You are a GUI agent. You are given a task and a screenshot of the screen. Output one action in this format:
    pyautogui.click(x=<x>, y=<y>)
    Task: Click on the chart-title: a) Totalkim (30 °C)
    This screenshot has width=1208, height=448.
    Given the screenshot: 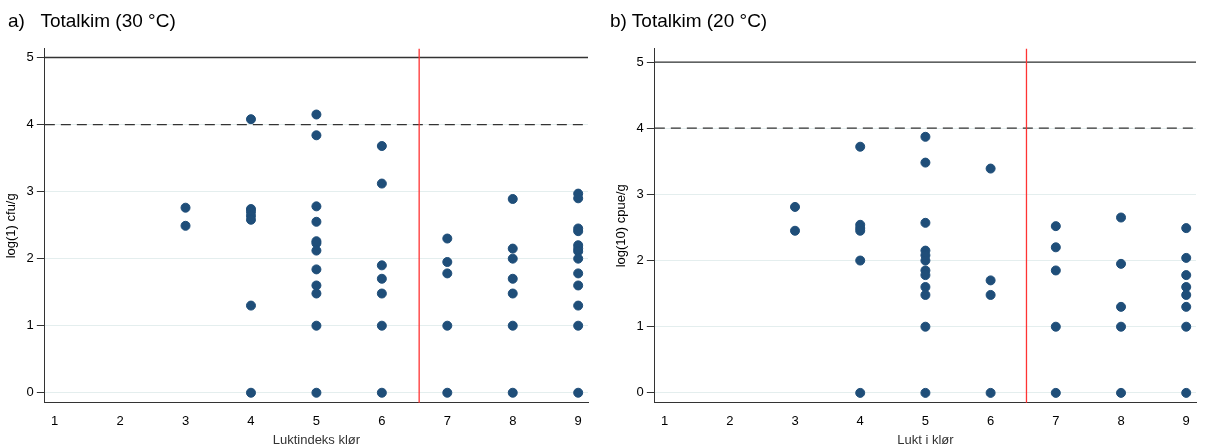 What is the action you would take?
    pyautogui.click(x=92, y=21)
    